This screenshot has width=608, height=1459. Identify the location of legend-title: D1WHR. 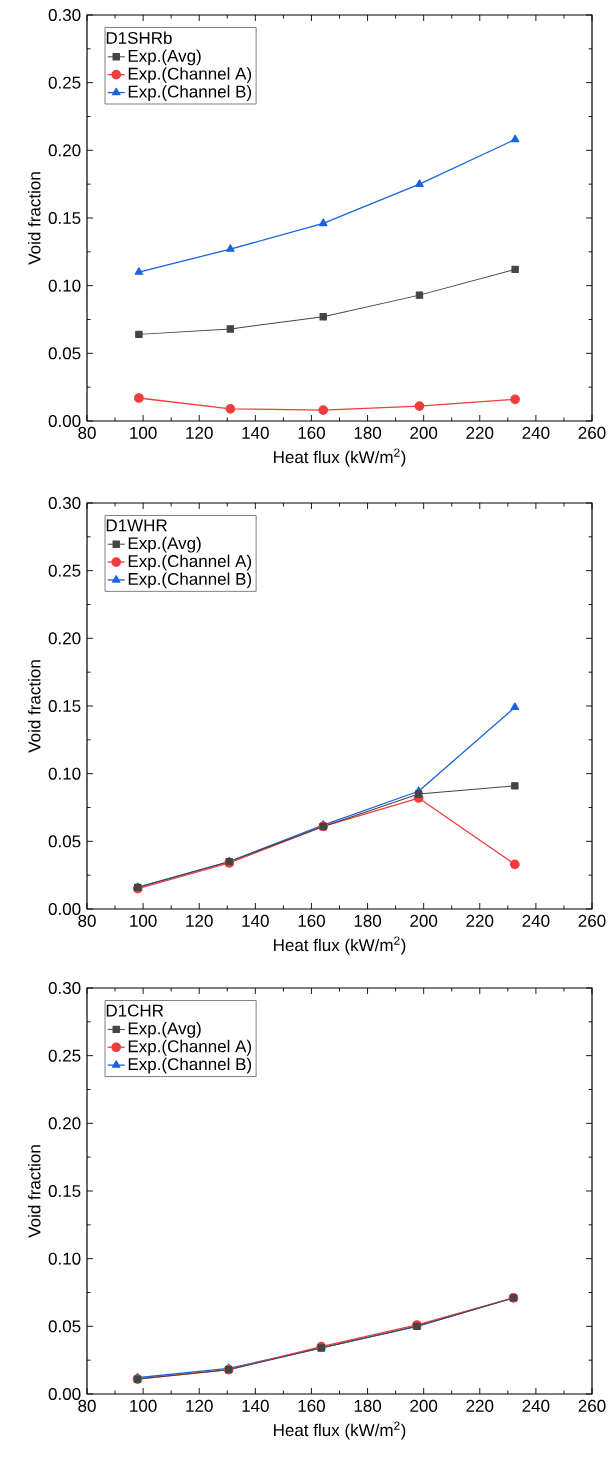
(136, 525).